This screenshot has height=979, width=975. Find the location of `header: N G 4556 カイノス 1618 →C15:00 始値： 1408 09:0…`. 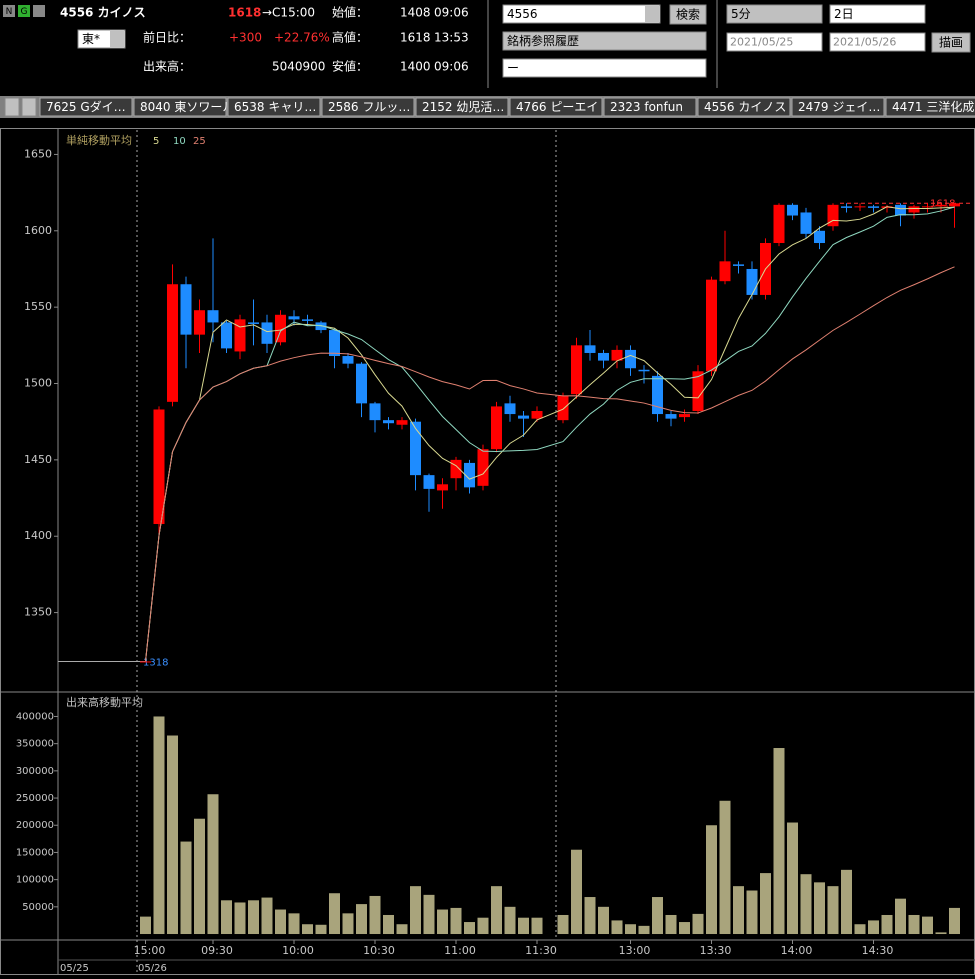

header: N G 4556 カイノス 1618 →C15:00 始値： 1408 09:0… is located at coordinates (360, 44).